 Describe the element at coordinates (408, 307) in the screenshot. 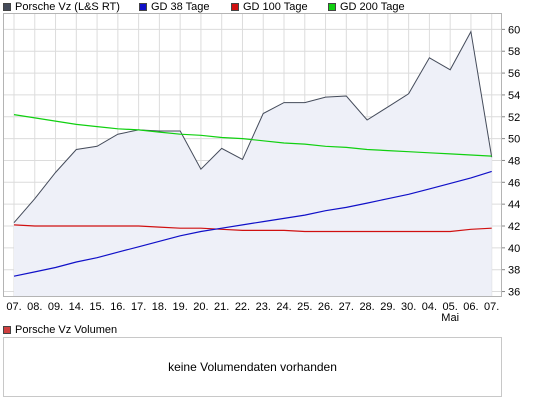

I see `x-tick-label: 30.` at that location.